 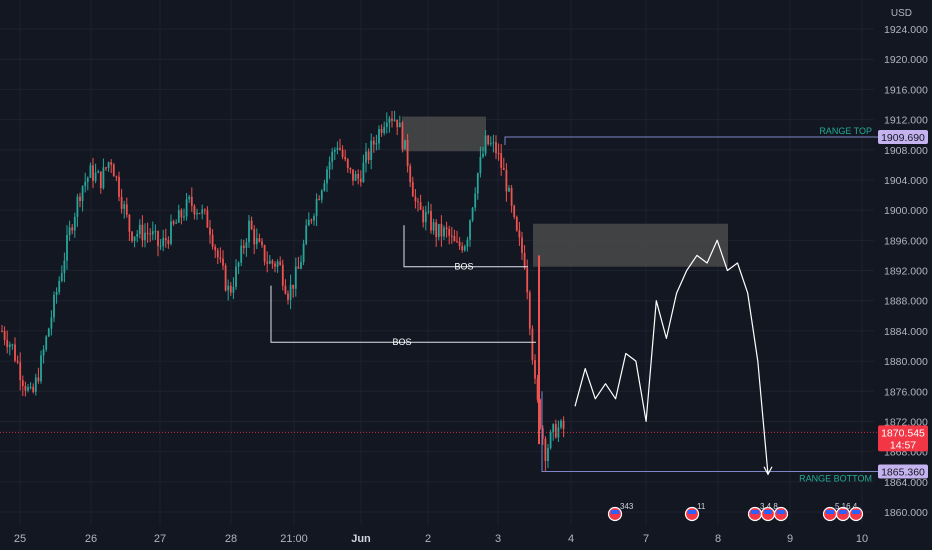 I want to click on time-tick-label: 10, so click(x=862, y=539).